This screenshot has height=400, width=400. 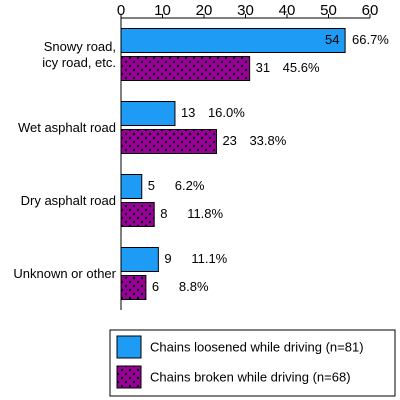 What do you see at coordinates (252, 363) in the screenshot?
I see `legend-box` at bounding box center [252, 363].